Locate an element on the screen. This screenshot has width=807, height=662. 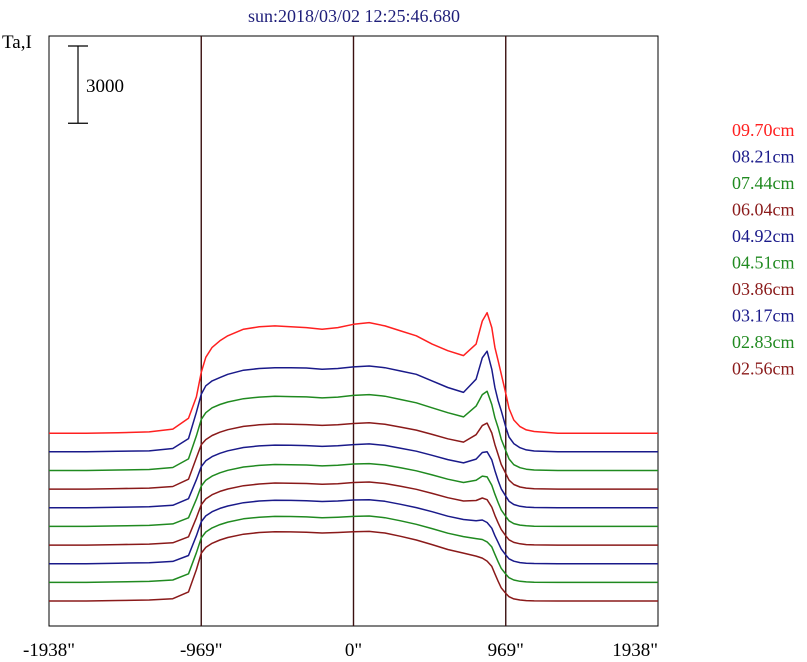
y-axis-label: Ta,I is located at coordinates (17, 42).